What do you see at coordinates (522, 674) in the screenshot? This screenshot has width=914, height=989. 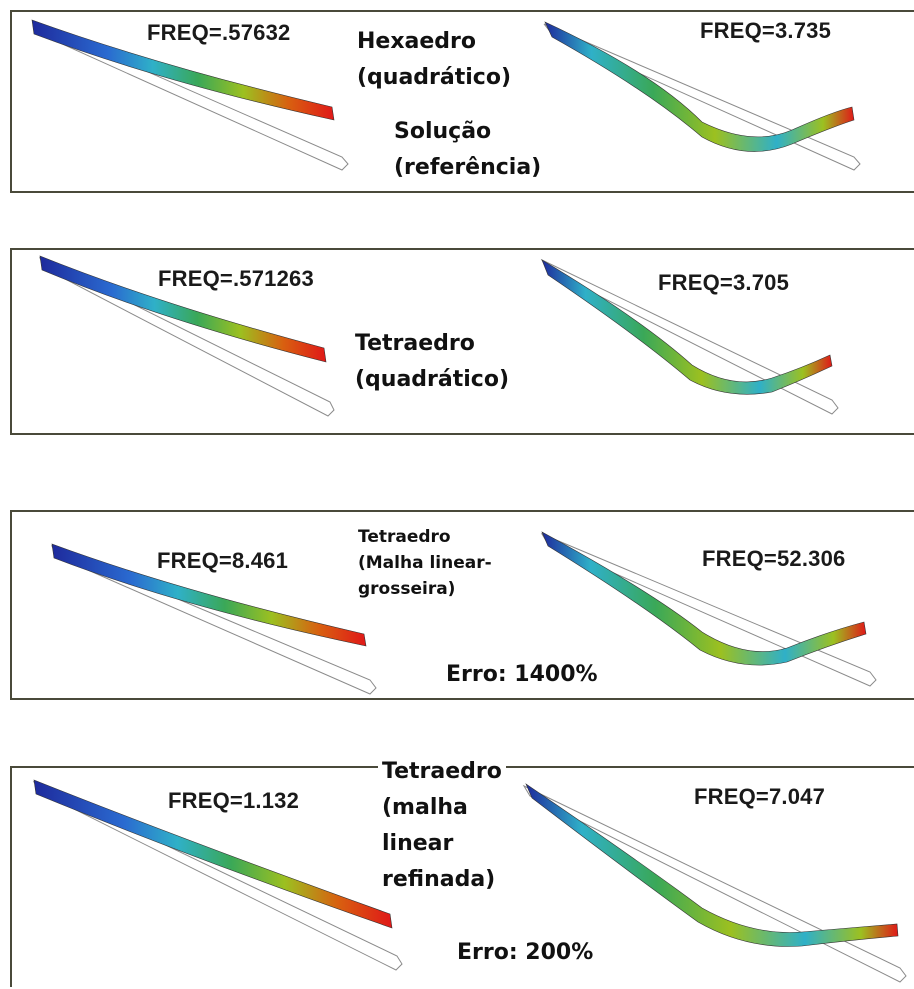 I see `error-label: Erro: 1400%` at bounding box center [522, 674].